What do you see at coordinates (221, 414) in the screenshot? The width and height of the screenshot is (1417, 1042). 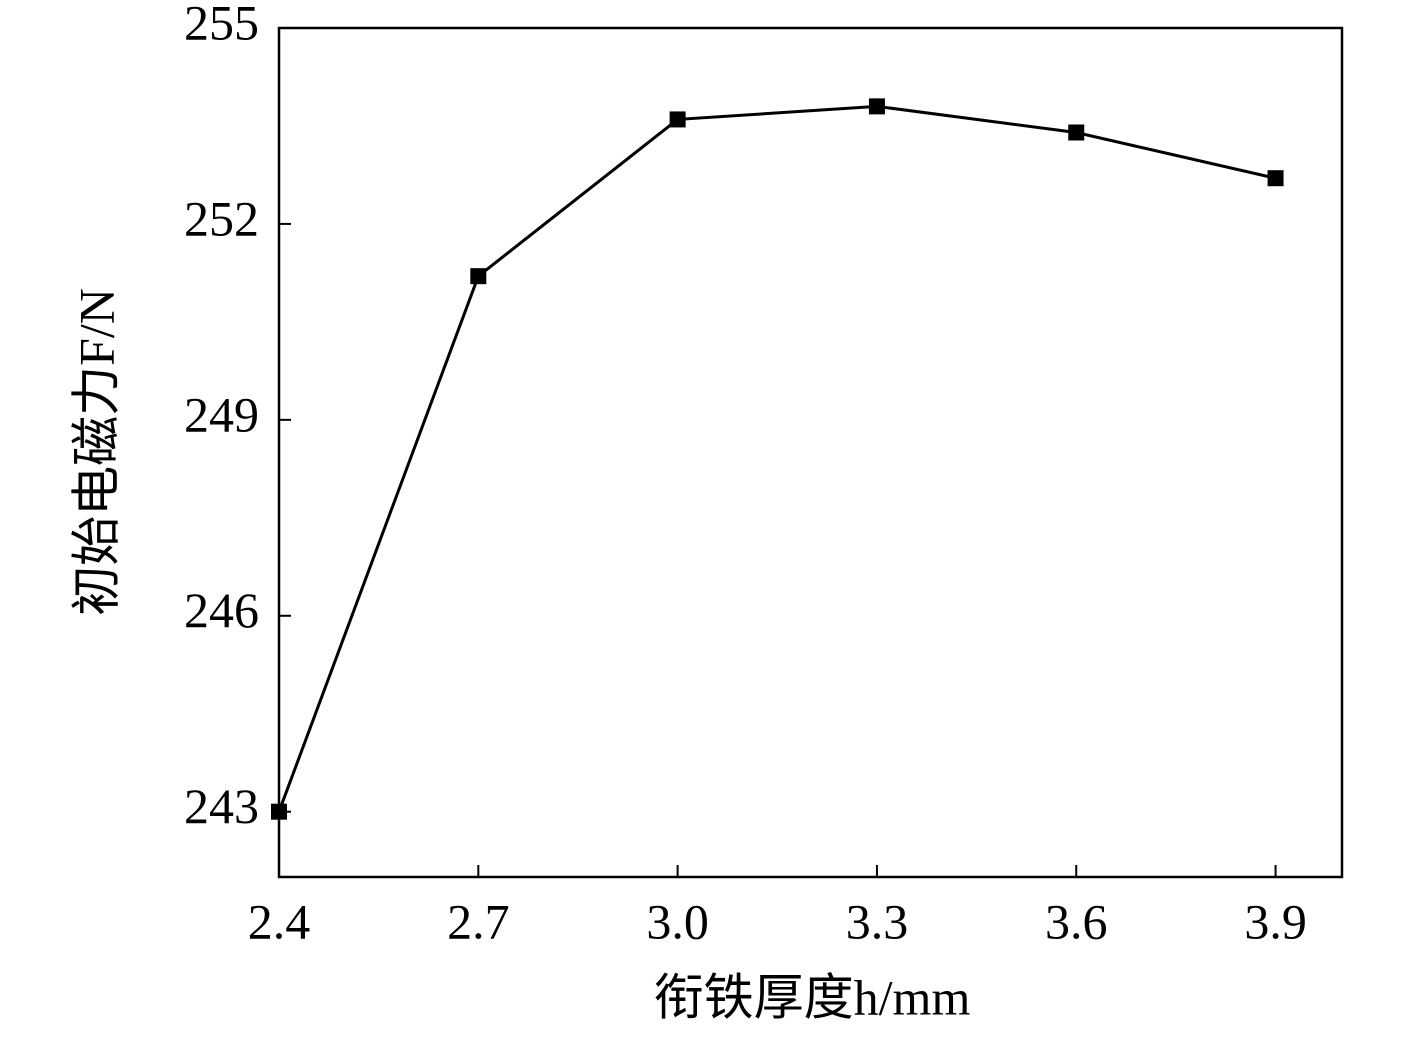 I see `y-tick-label: 249` at bounding box center [221, 414].